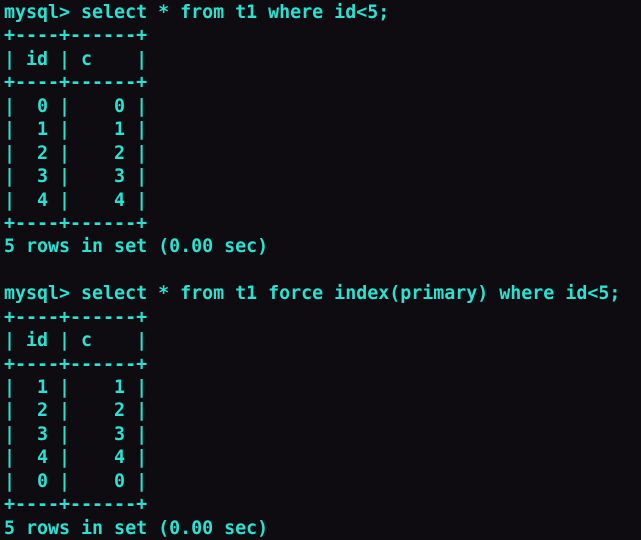 This screenshot has width=641, height=540. Describe the element at coordinates (322, 270) in the screenshot. I see `blank-line` at that location.